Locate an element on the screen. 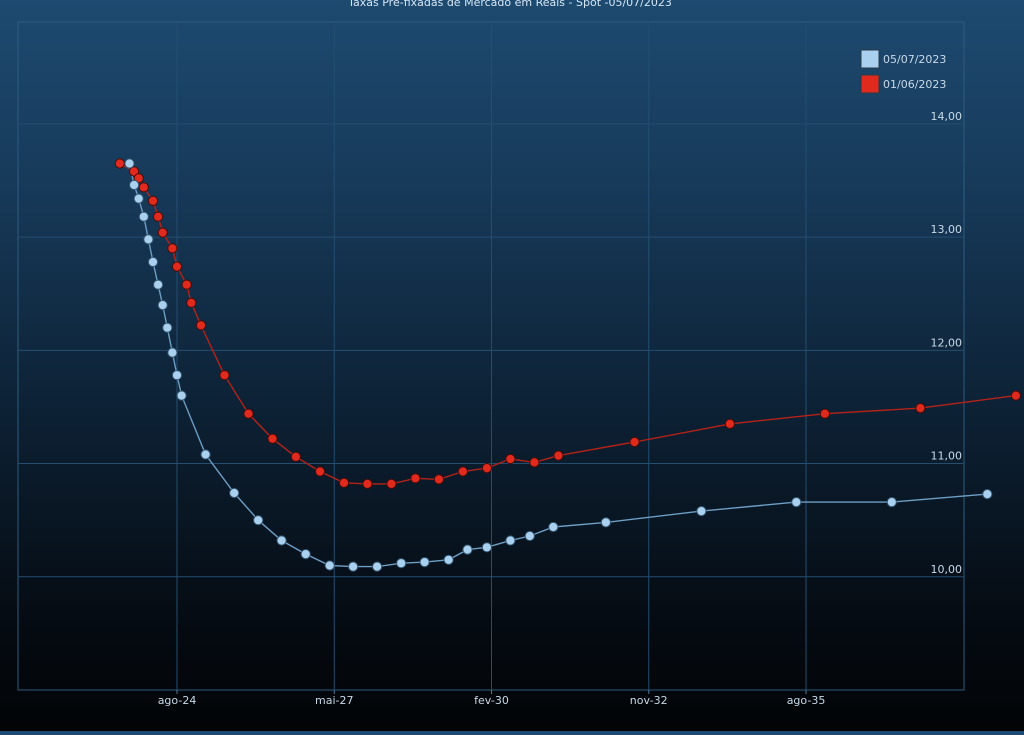 Image resolution: width=1024 pixels, height=735 pixels. legend-label-series-1: 05/07/2023 is located at coordinates (914, 59).